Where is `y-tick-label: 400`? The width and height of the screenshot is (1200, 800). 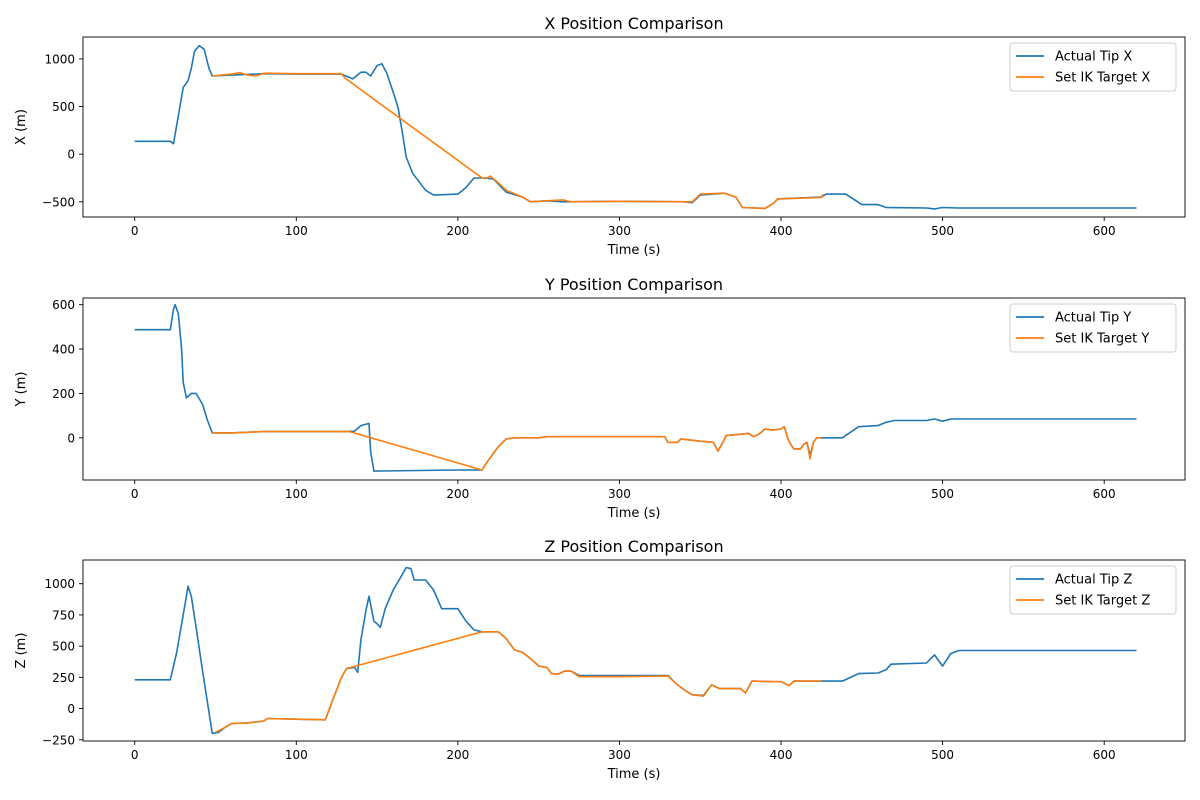 y-tick-label: 400 is located at coordinates (63, 350).